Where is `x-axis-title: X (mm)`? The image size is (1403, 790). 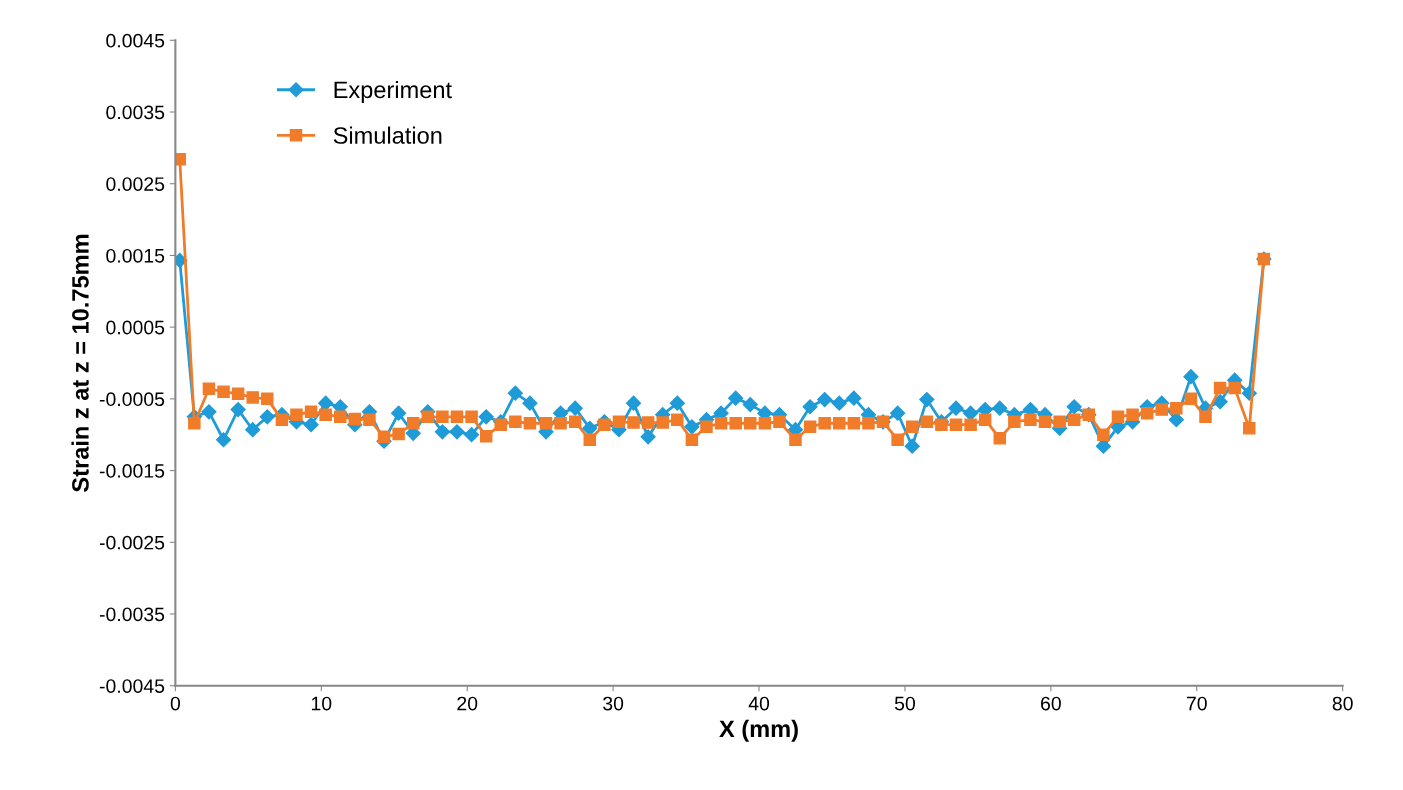
x-axis-title: X (mm) is located at coordinates (758, 730).